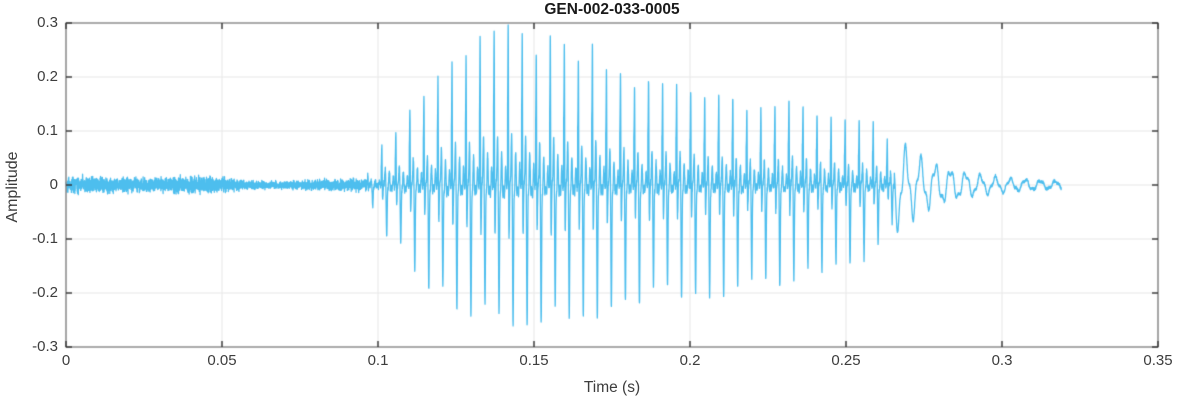 The image size is (1182, 404). Describe the element at coordinates (612, 9) in the screenshot. I see `chart-title: GEN-002-033-0005` at that location.